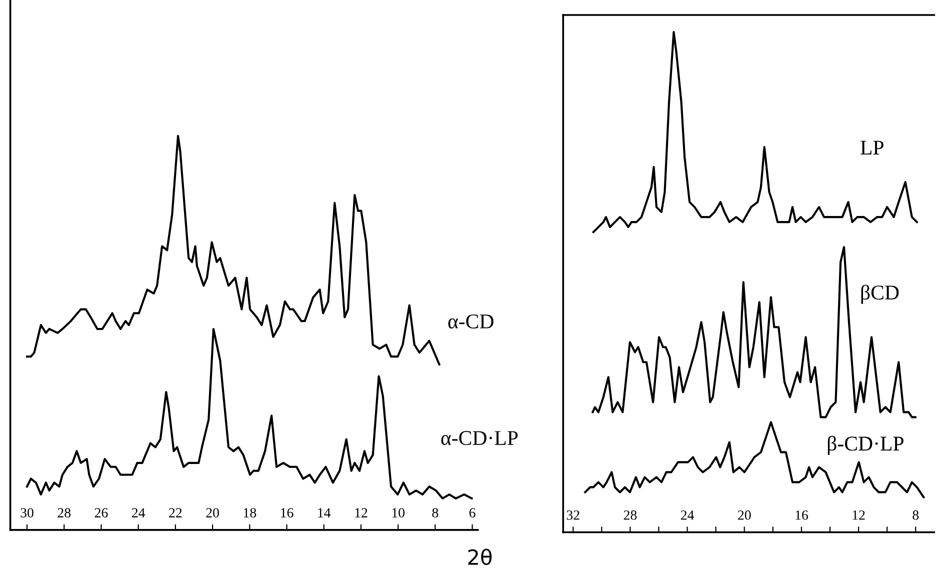 The height and width of the screenshot is (576, 937). What do you see at coordinates (175, 513) in the screenshot?
I see `x-tick-label: 22` at bounding box center [175, 513].